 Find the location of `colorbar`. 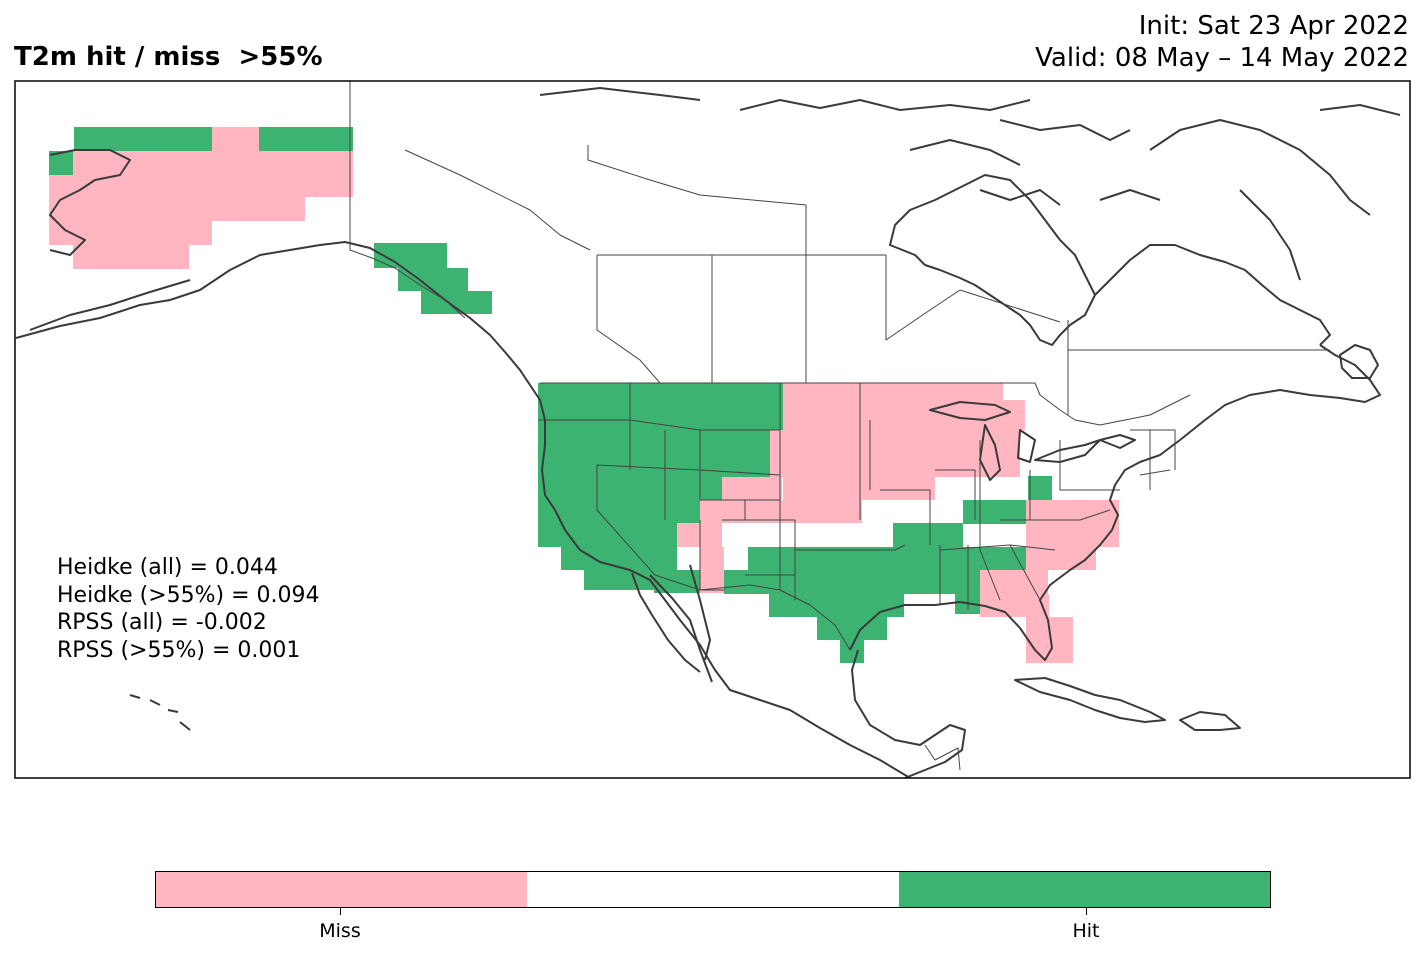

colorbar is located at coordinates (713, 889).